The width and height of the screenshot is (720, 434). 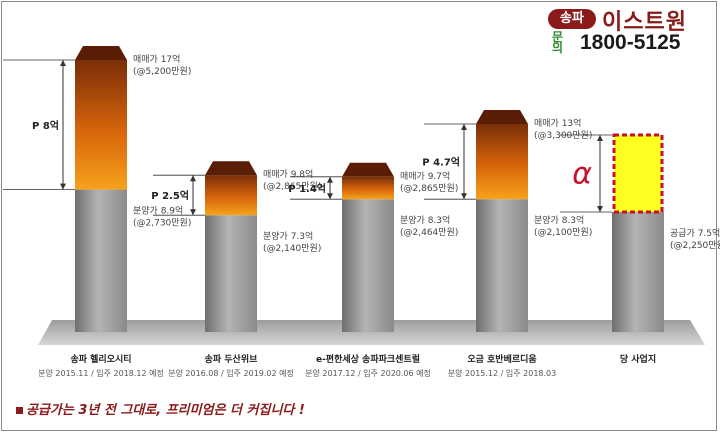 I want to click on premium-label: α, so click(x=582, y=174).